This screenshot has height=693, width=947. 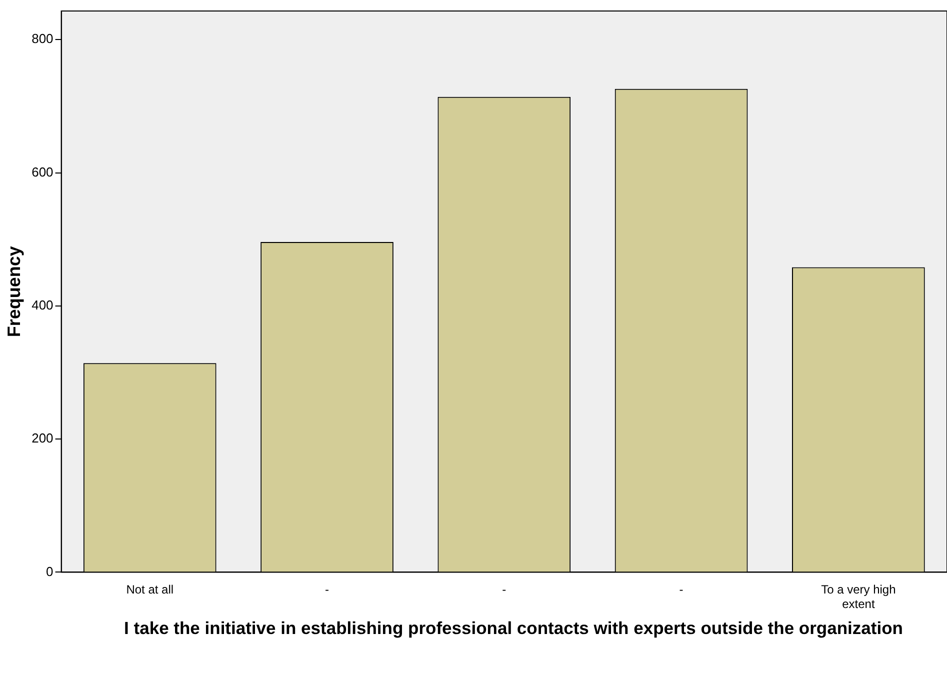 I want to click on y-tick-label: 200, so click(x=43, y=438).